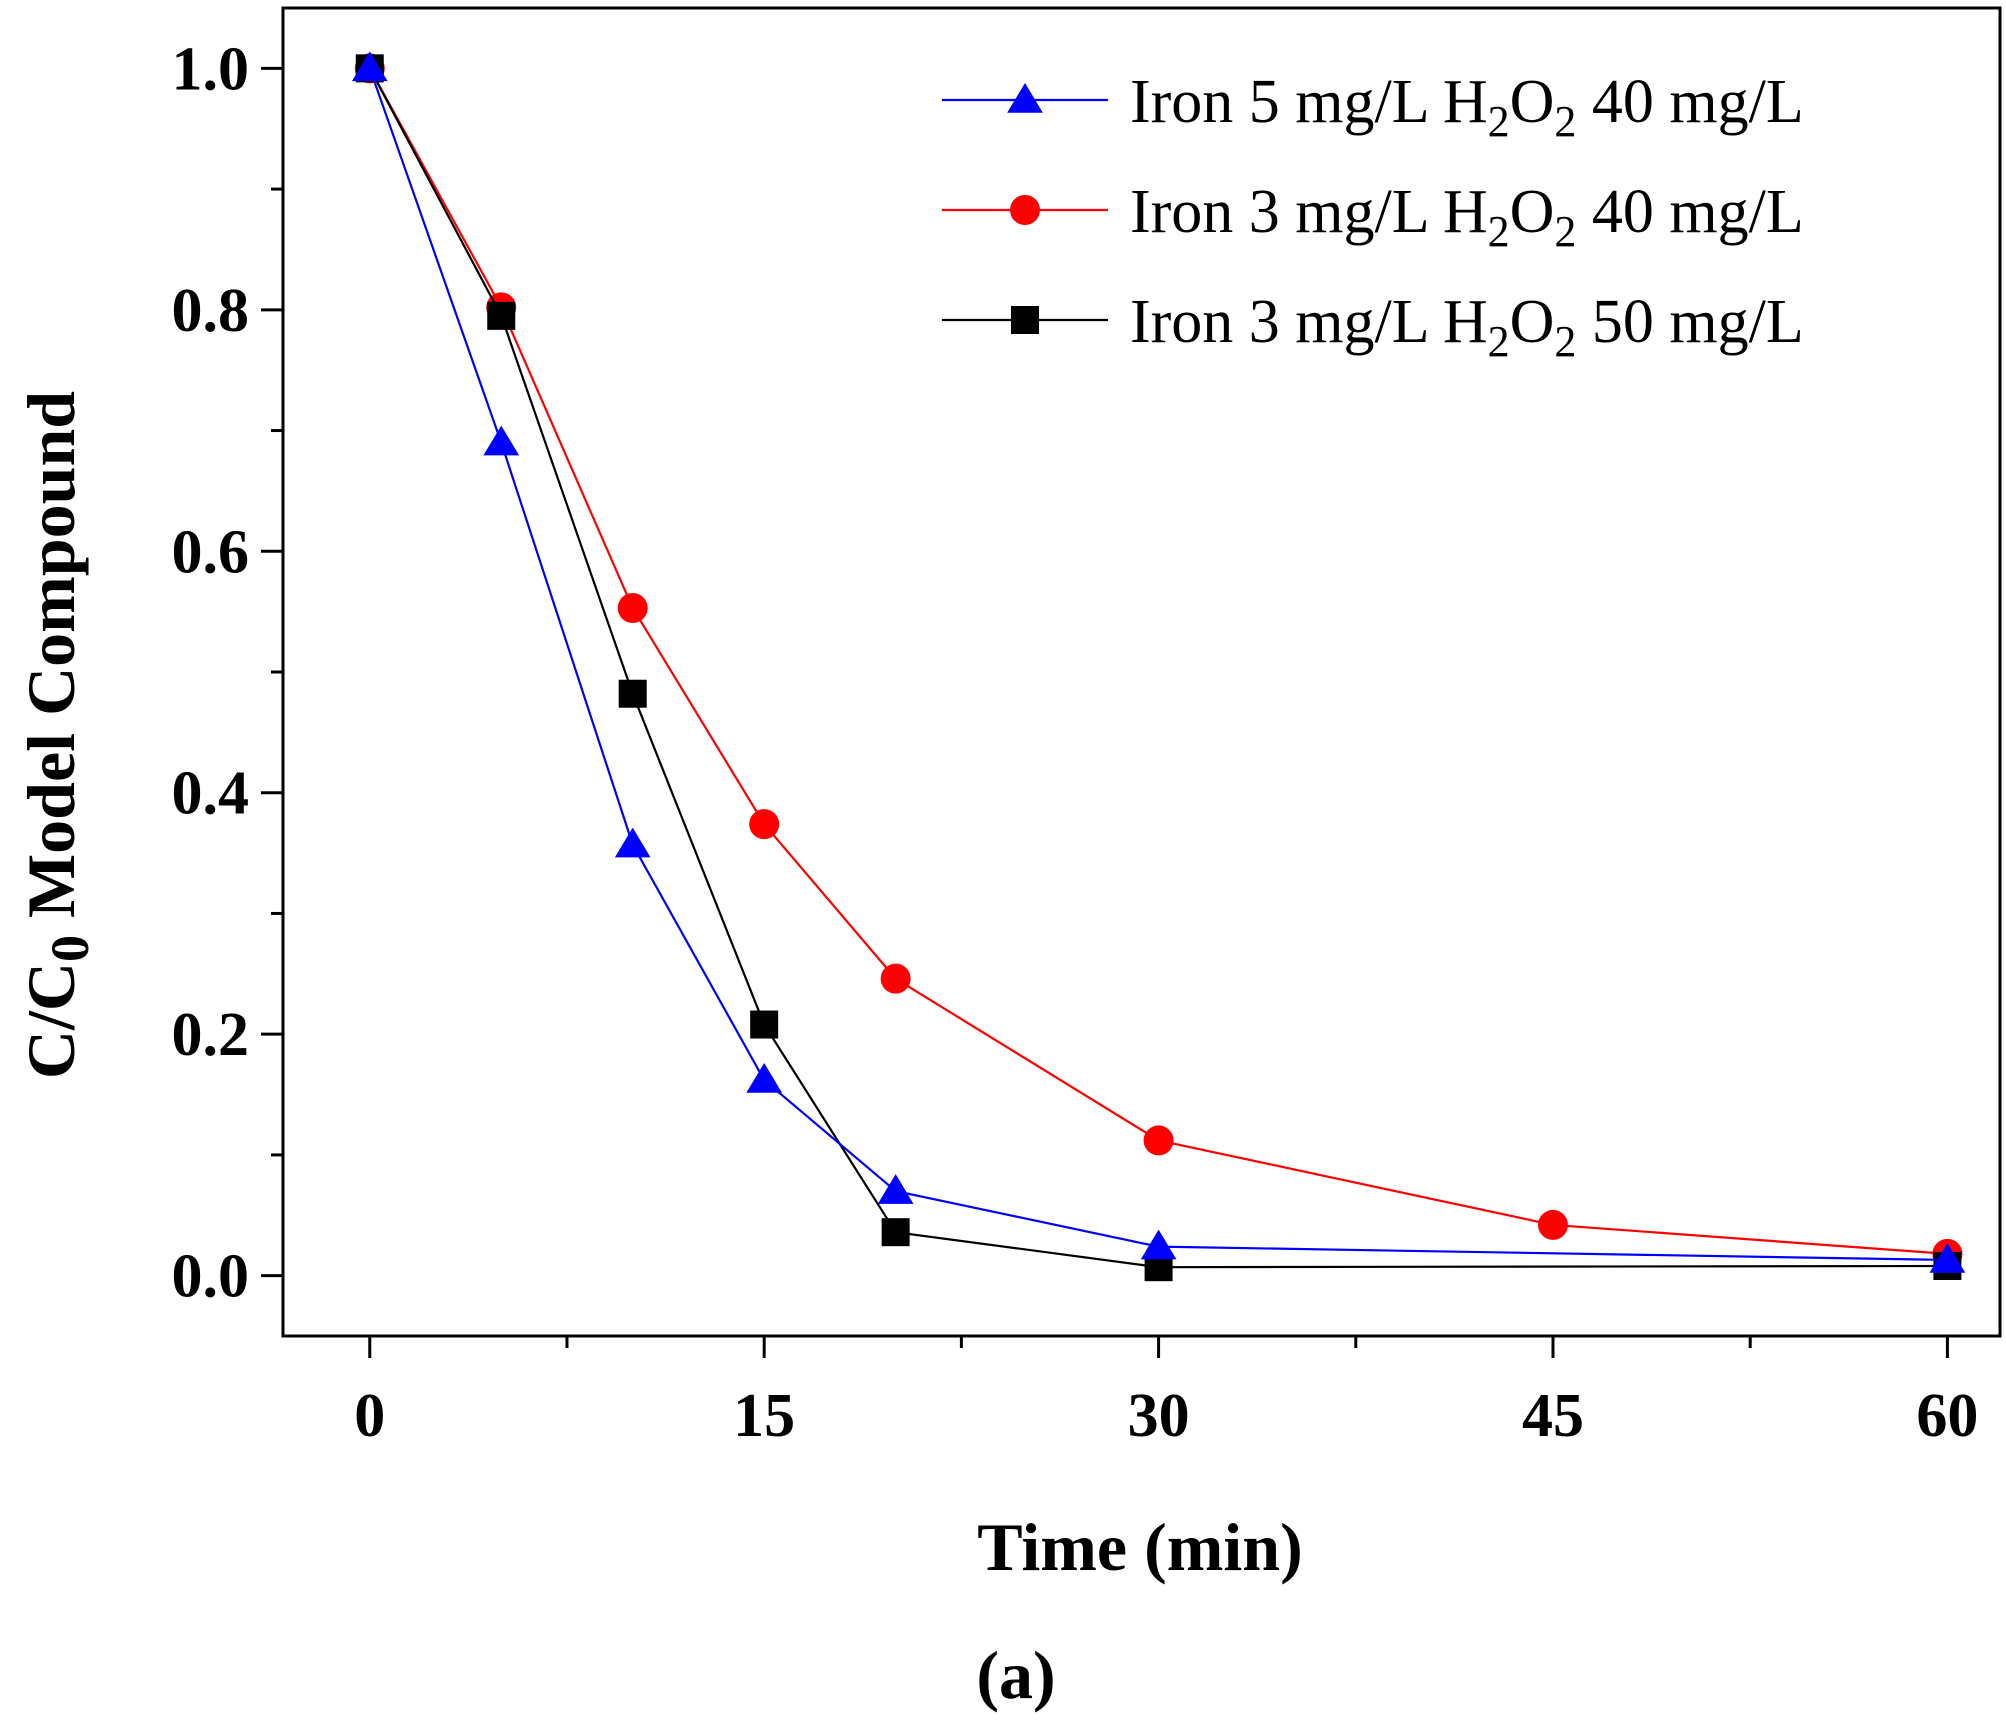 This screenshot has height=1726, width=2006. I want to click on legend-label: Iron 5 mg/L H2O2 40 mg/L, so click(1467, 107).